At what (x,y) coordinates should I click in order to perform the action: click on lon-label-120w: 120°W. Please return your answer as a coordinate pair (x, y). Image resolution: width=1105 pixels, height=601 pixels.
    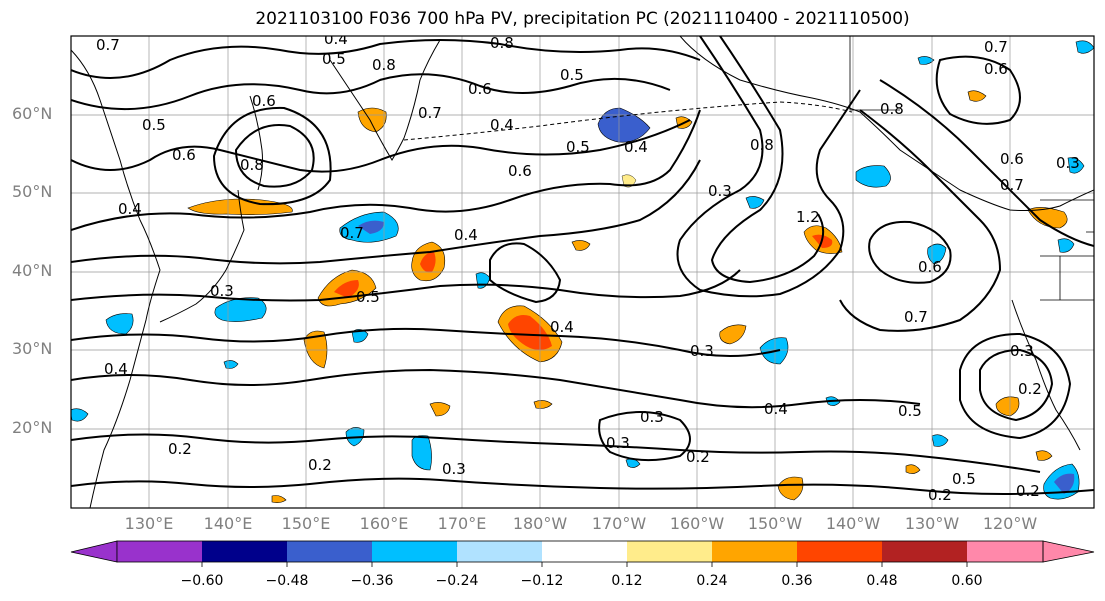
    Looking at the image, I should click on (1010, 523).